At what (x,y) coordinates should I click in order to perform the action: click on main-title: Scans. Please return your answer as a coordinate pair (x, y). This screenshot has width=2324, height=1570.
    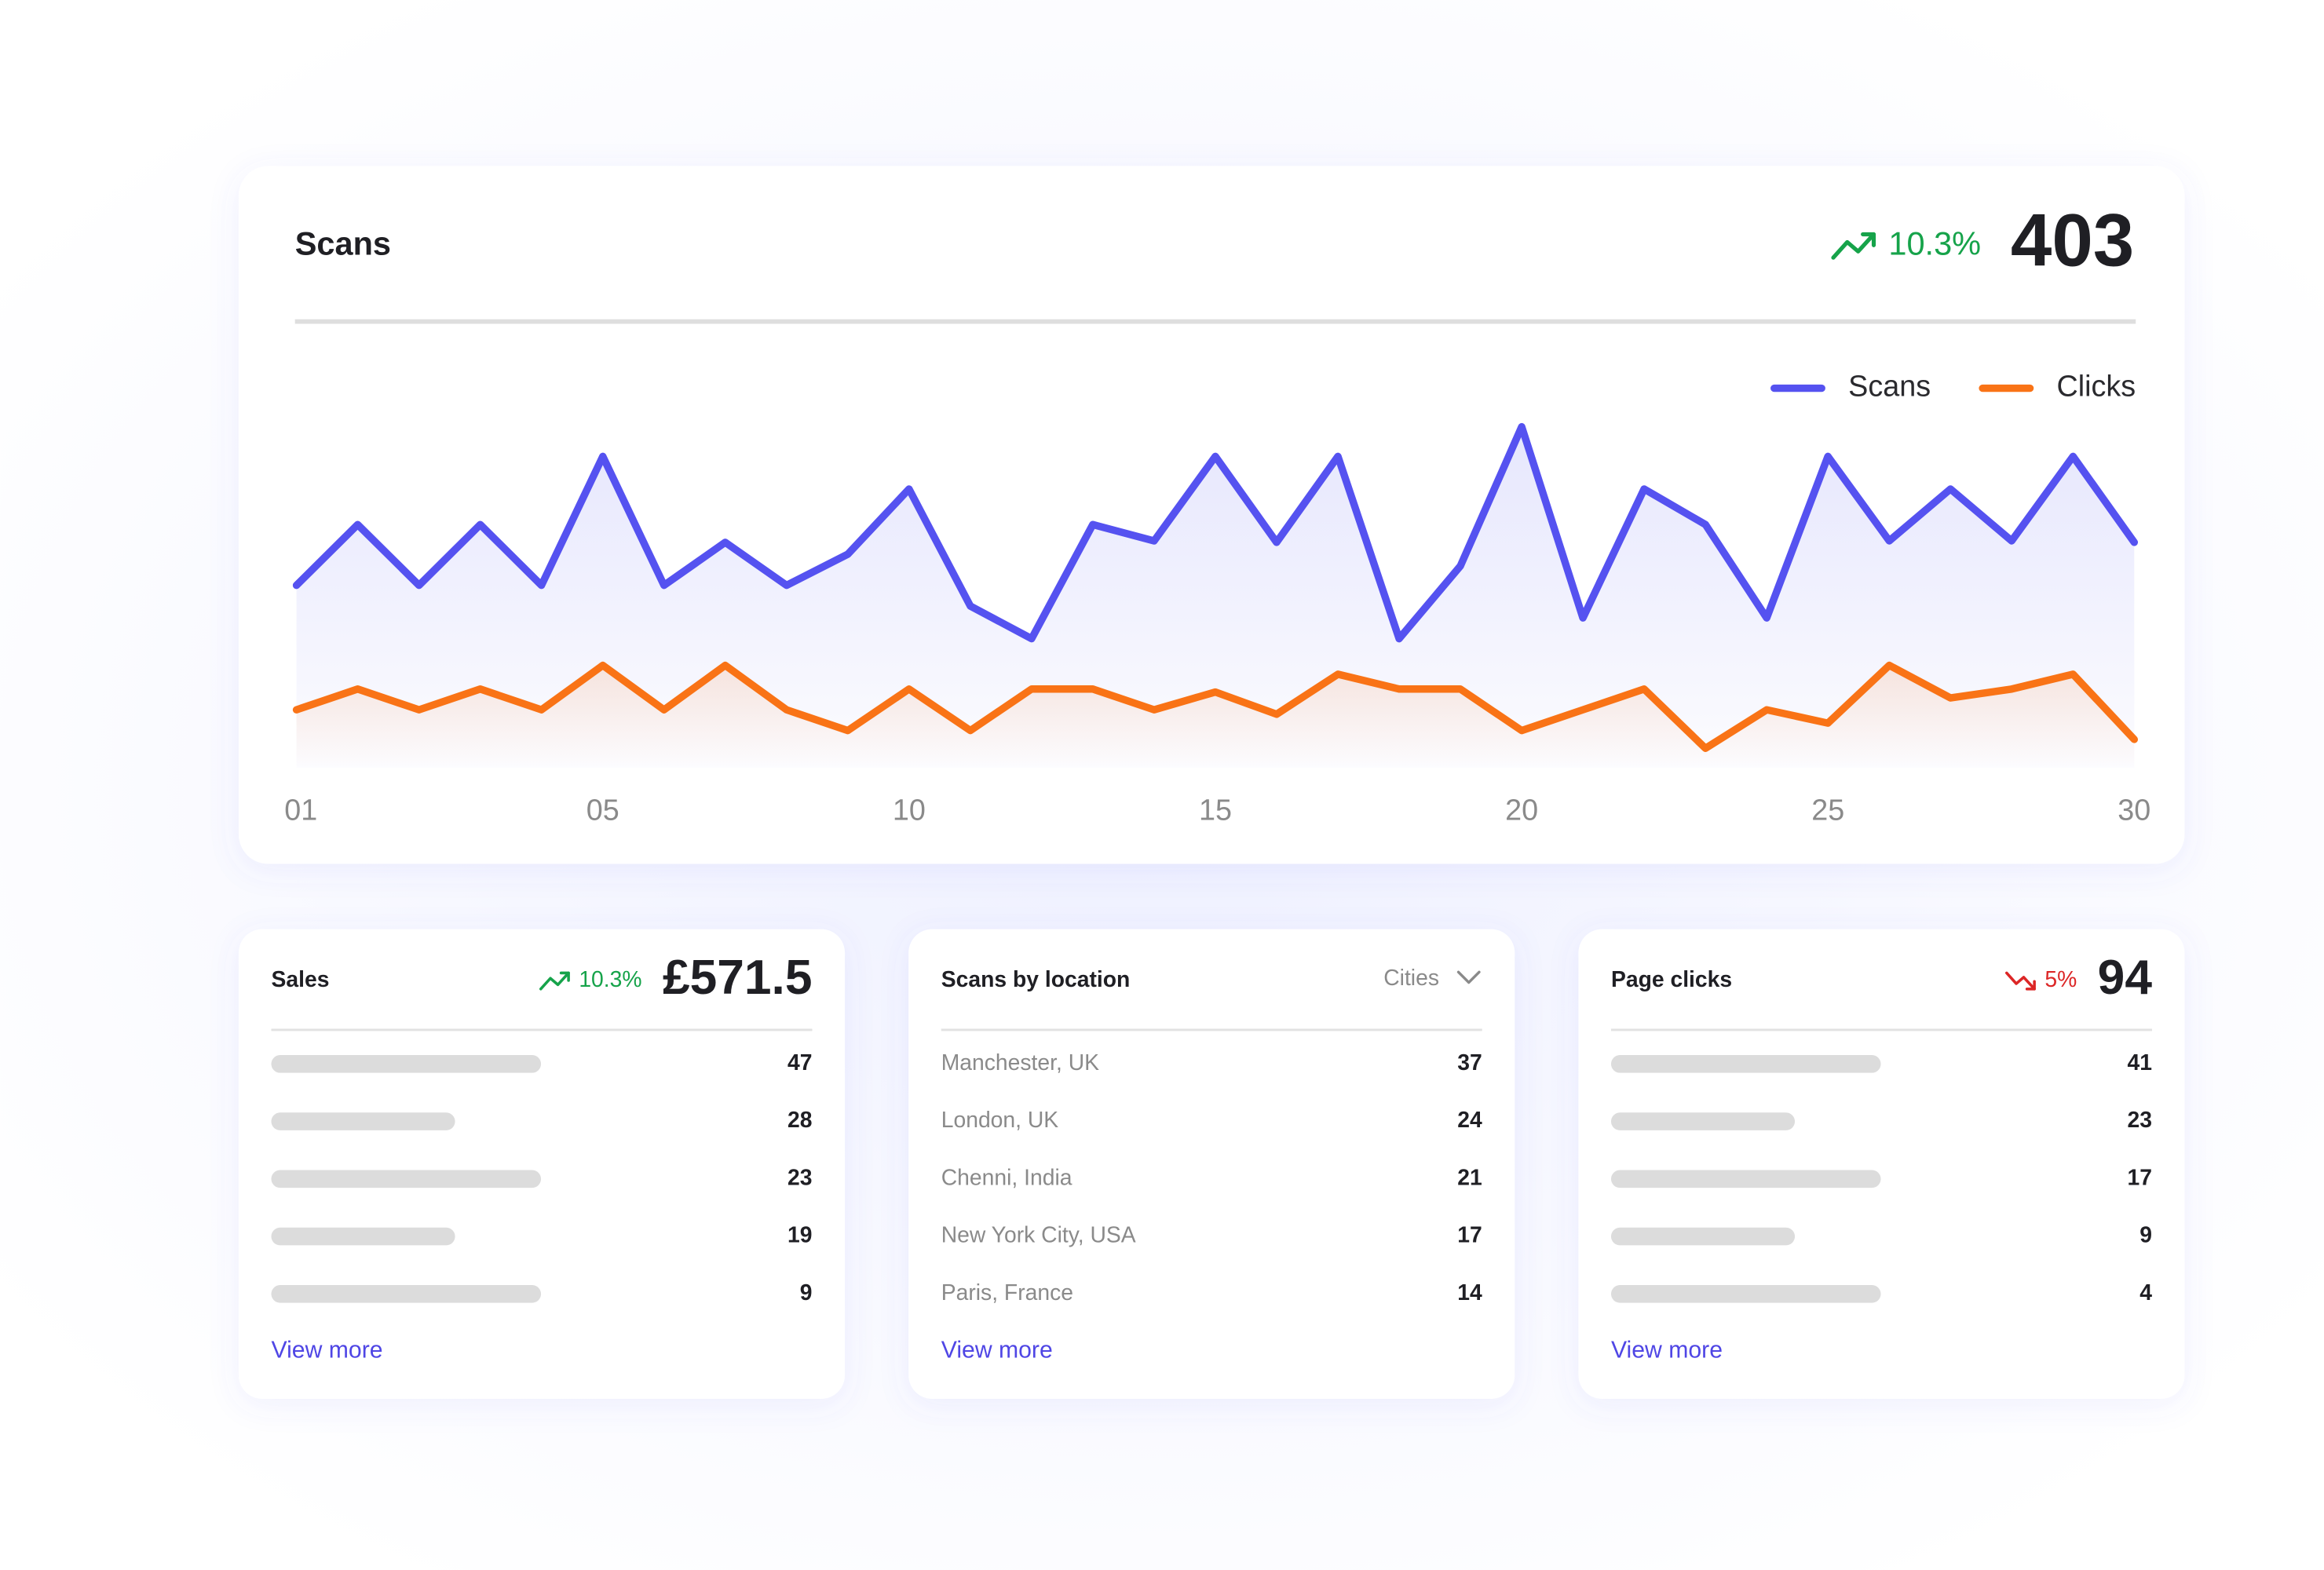
    Looking at the image, I should click on (343, 243).